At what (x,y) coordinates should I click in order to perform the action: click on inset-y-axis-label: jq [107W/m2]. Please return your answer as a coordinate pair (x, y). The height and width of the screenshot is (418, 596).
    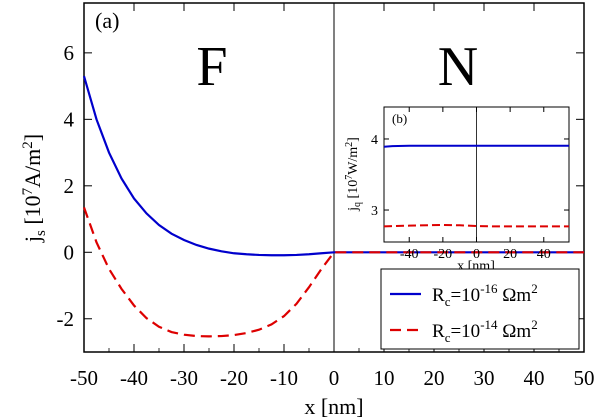
    Looking at the image, I should click on (353, 174).